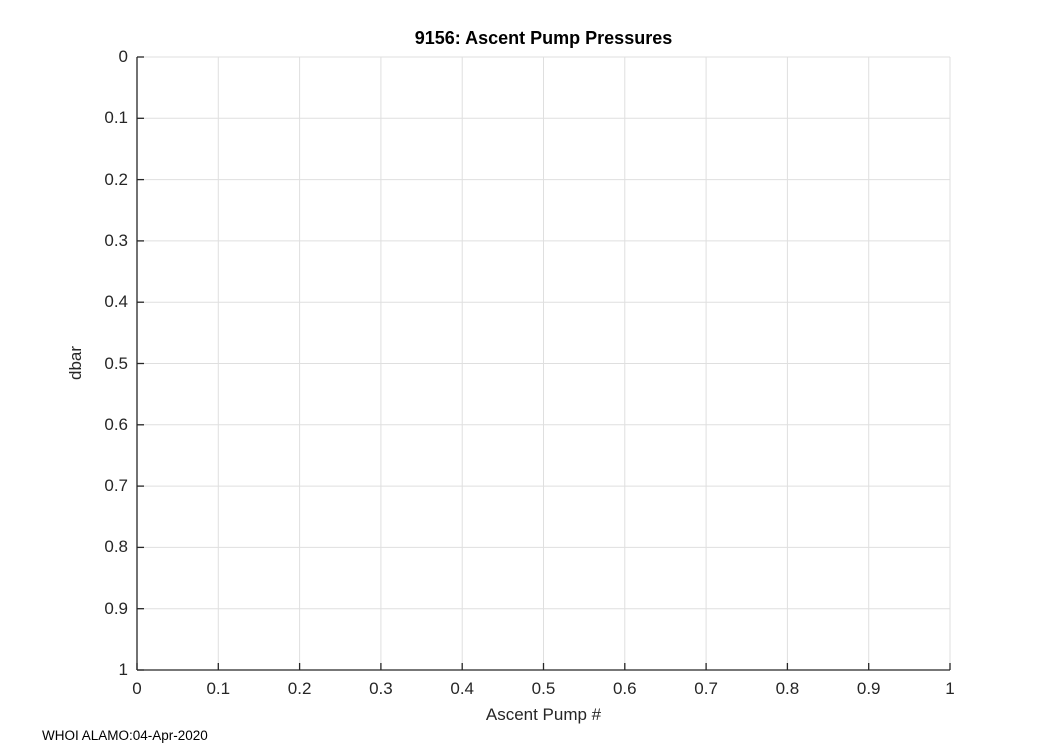  Describe the element at coordinates (125, 735) in the screenshot. I see `watermark-text: WHOI ALAMO:04-Apr-2020` at that location.